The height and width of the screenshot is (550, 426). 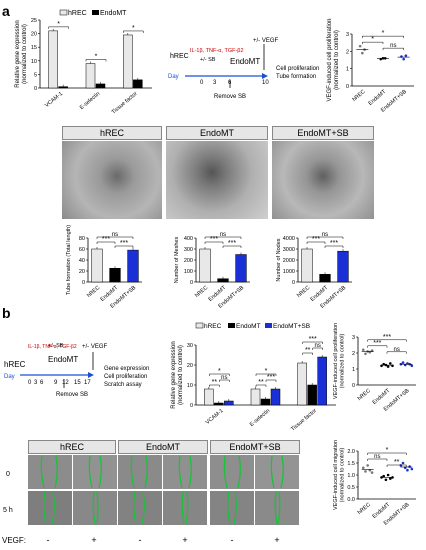 I want to click on a_tube-ytick-label-2: 40, so click(x=82, y=261).